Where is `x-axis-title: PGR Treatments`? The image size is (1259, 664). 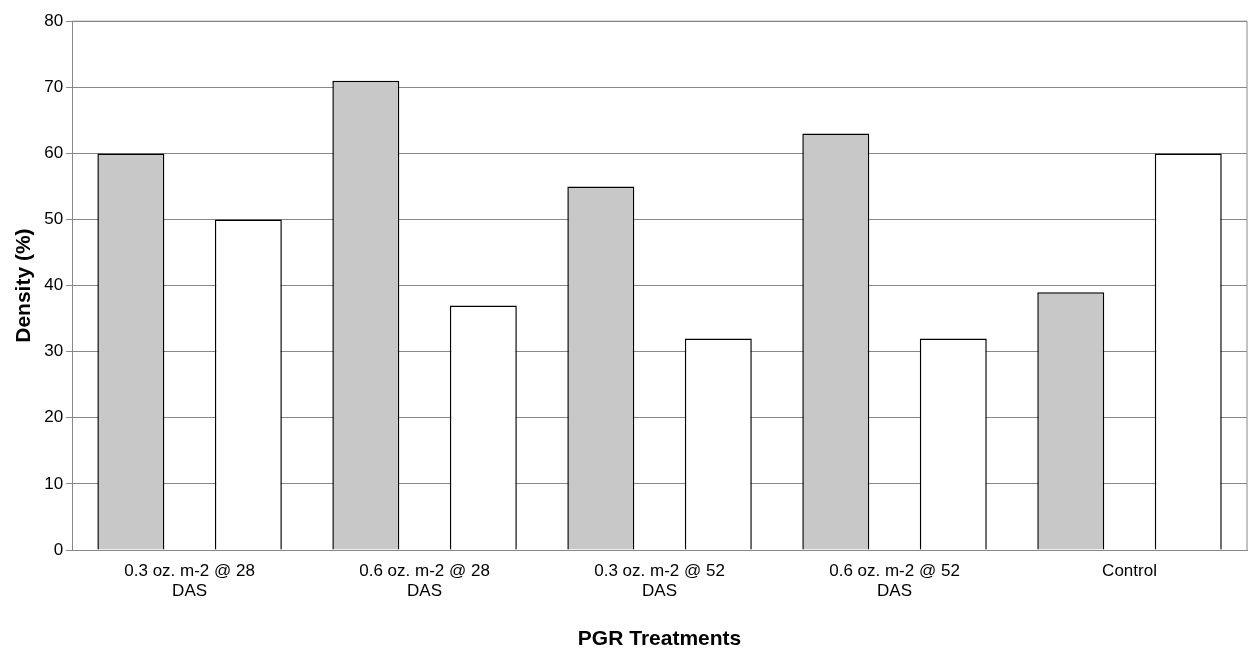 x-axis-title: PGR Treatments is located at coordinates (659, 638).